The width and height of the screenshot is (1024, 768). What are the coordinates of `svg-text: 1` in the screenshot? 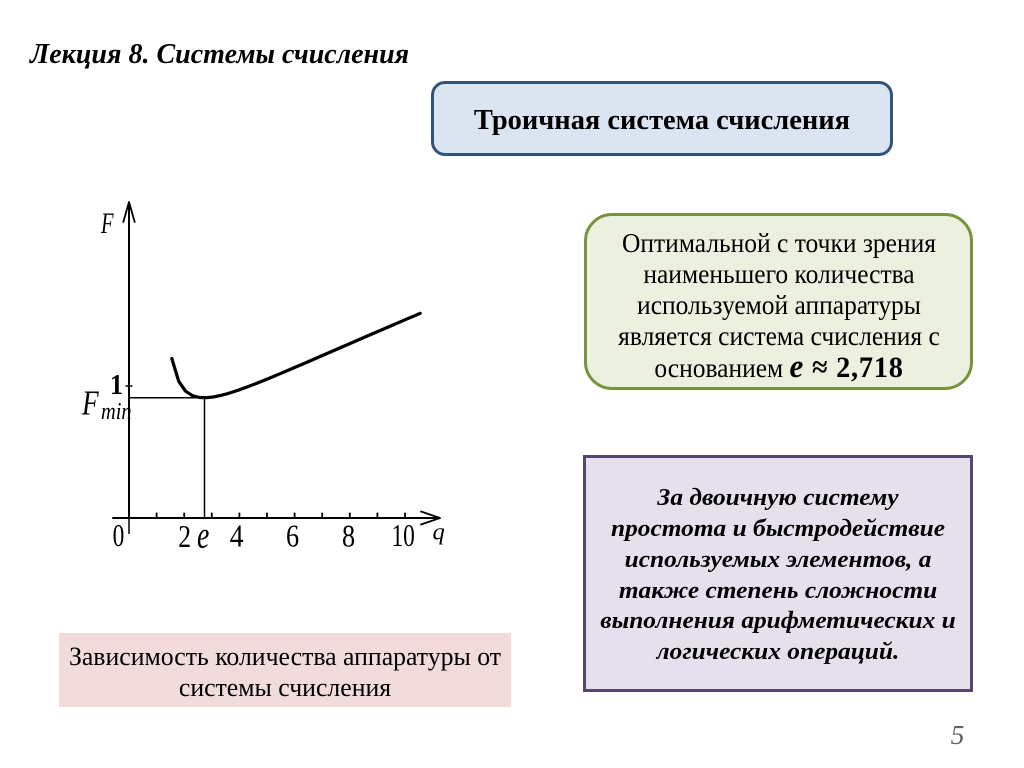 It's located at (116, 384).